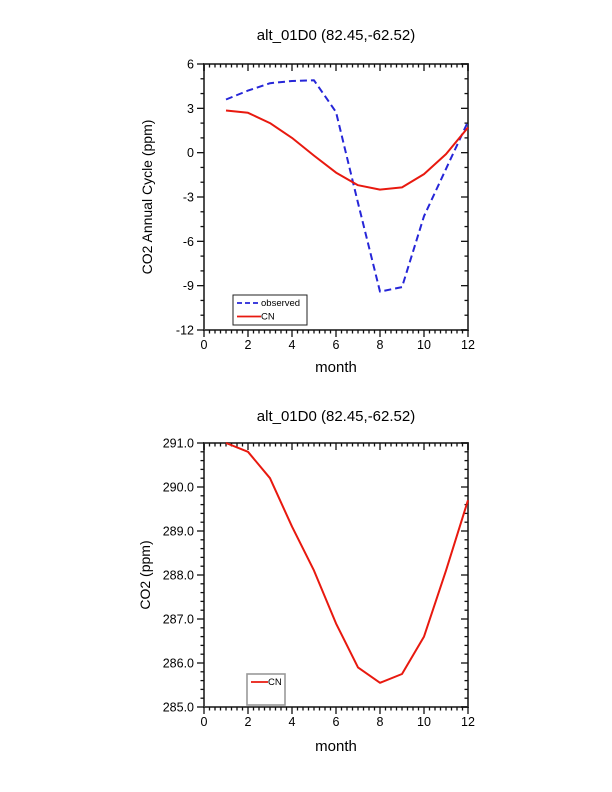 This screenshot has height=792, width=612. What do you see at coordinates (185, 331) in the screenshot?
I see `y-tick-label: -12` at bounding box center [185, 331].